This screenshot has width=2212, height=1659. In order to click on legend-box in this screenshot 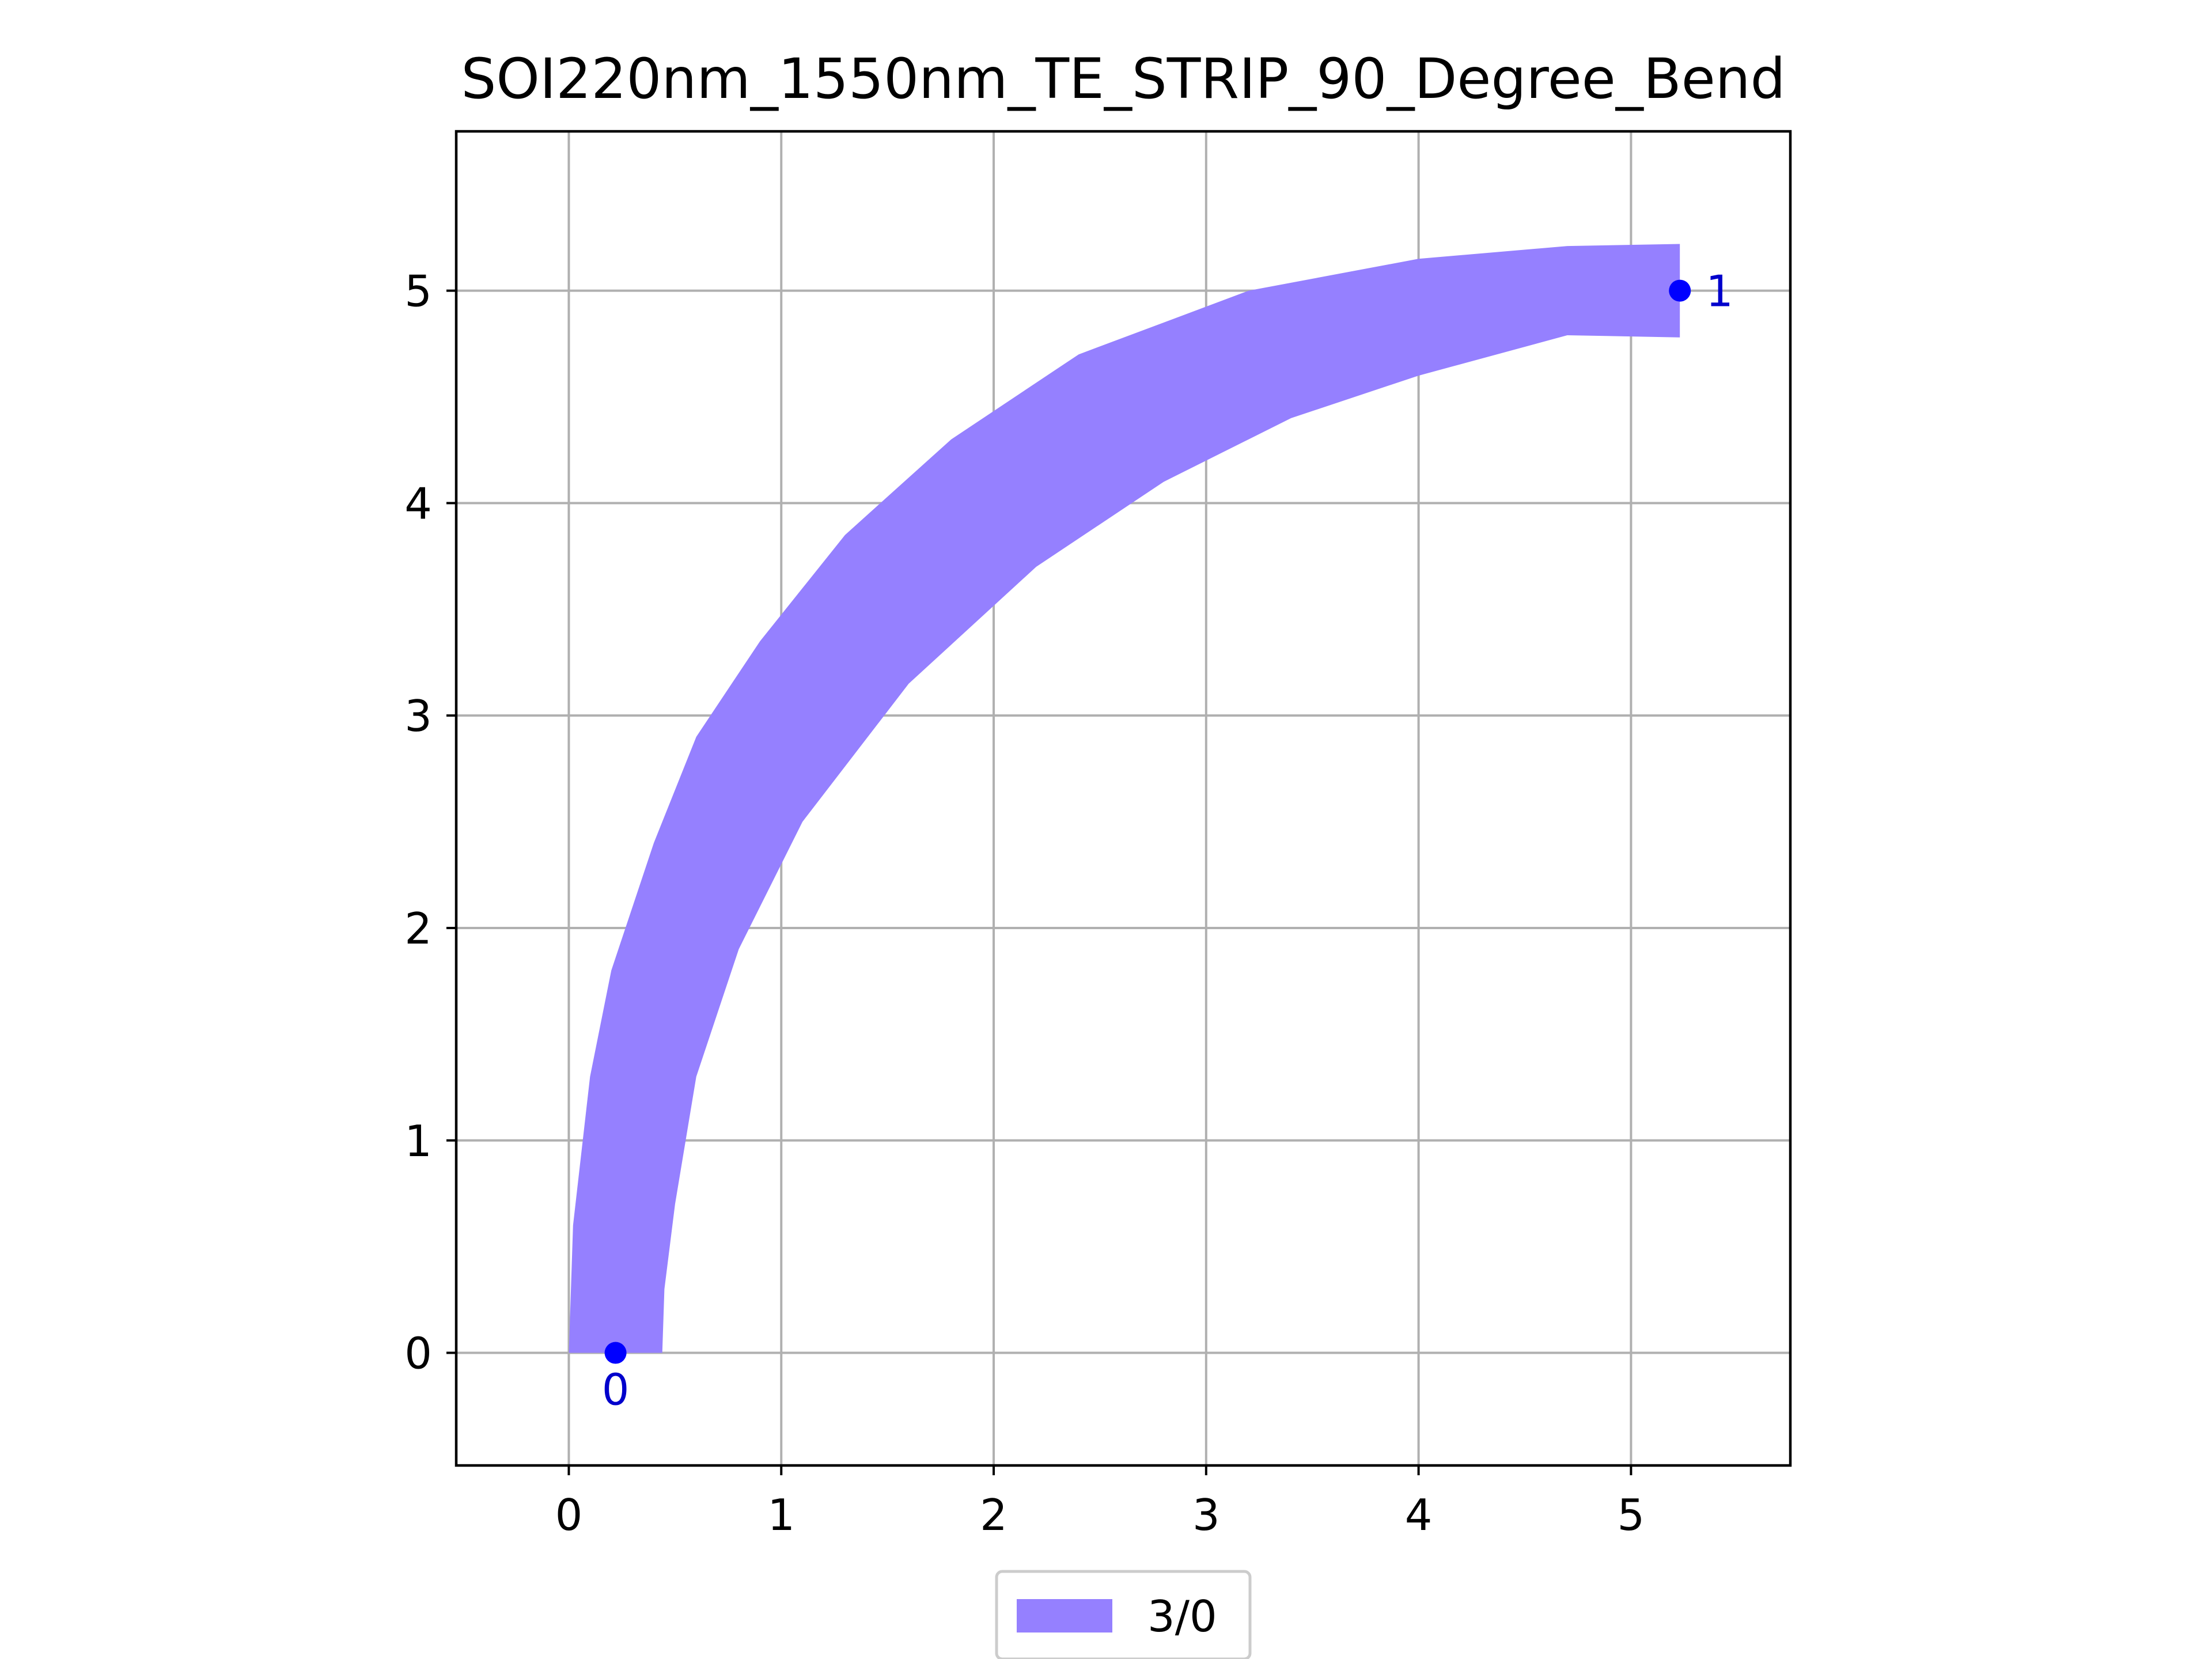, I will do `click(1123, 1614)`.